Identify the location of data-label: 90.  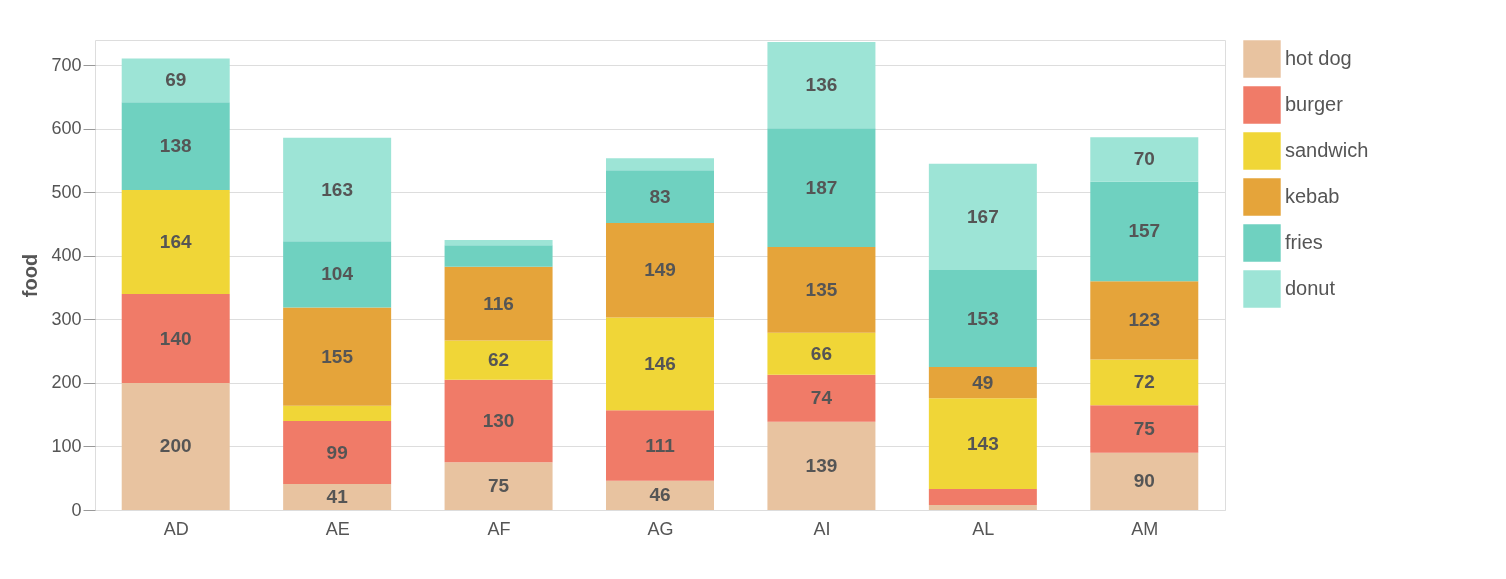
(1144, 481).